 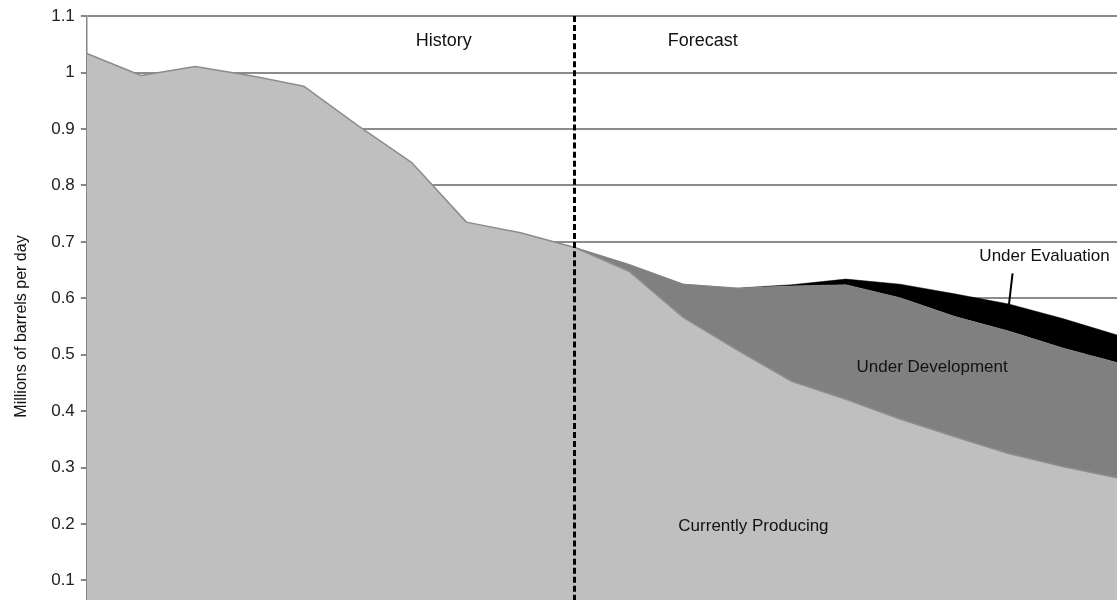 What do you see at coordinates (63, 354) in the screenshot?
I see `y-tick-label: 0.5` at bounding box center [63, 354].